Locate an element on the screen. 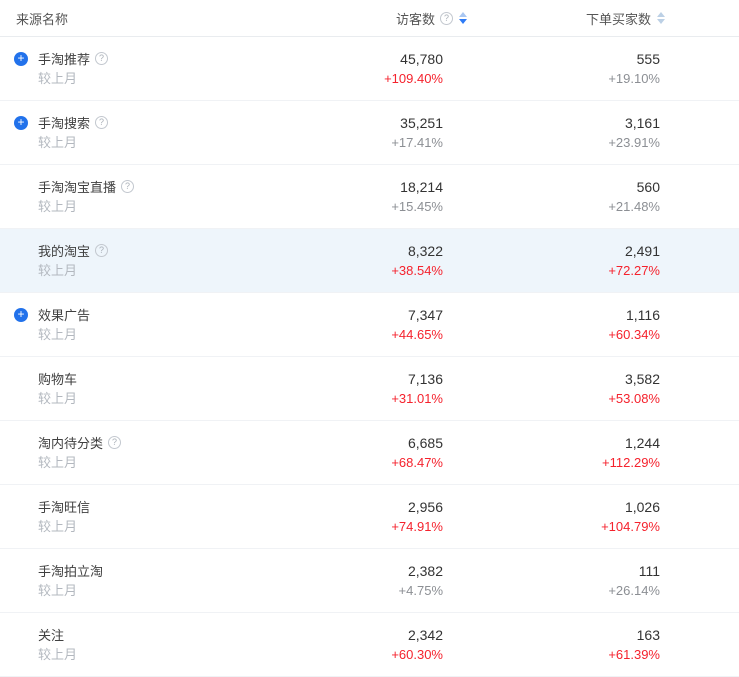  source-cell: 手淘拍立淘 较上月 is located at coordinates (146, 580).